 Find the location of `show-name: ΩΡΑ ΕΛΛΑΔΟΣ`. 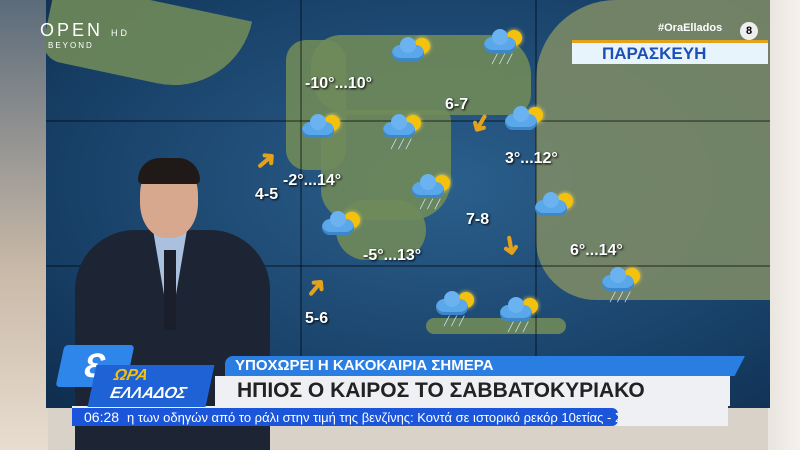

show-name: ΩΡΑ ΕΛΛΑΔΟΣ is located at coordinates (151, 386).